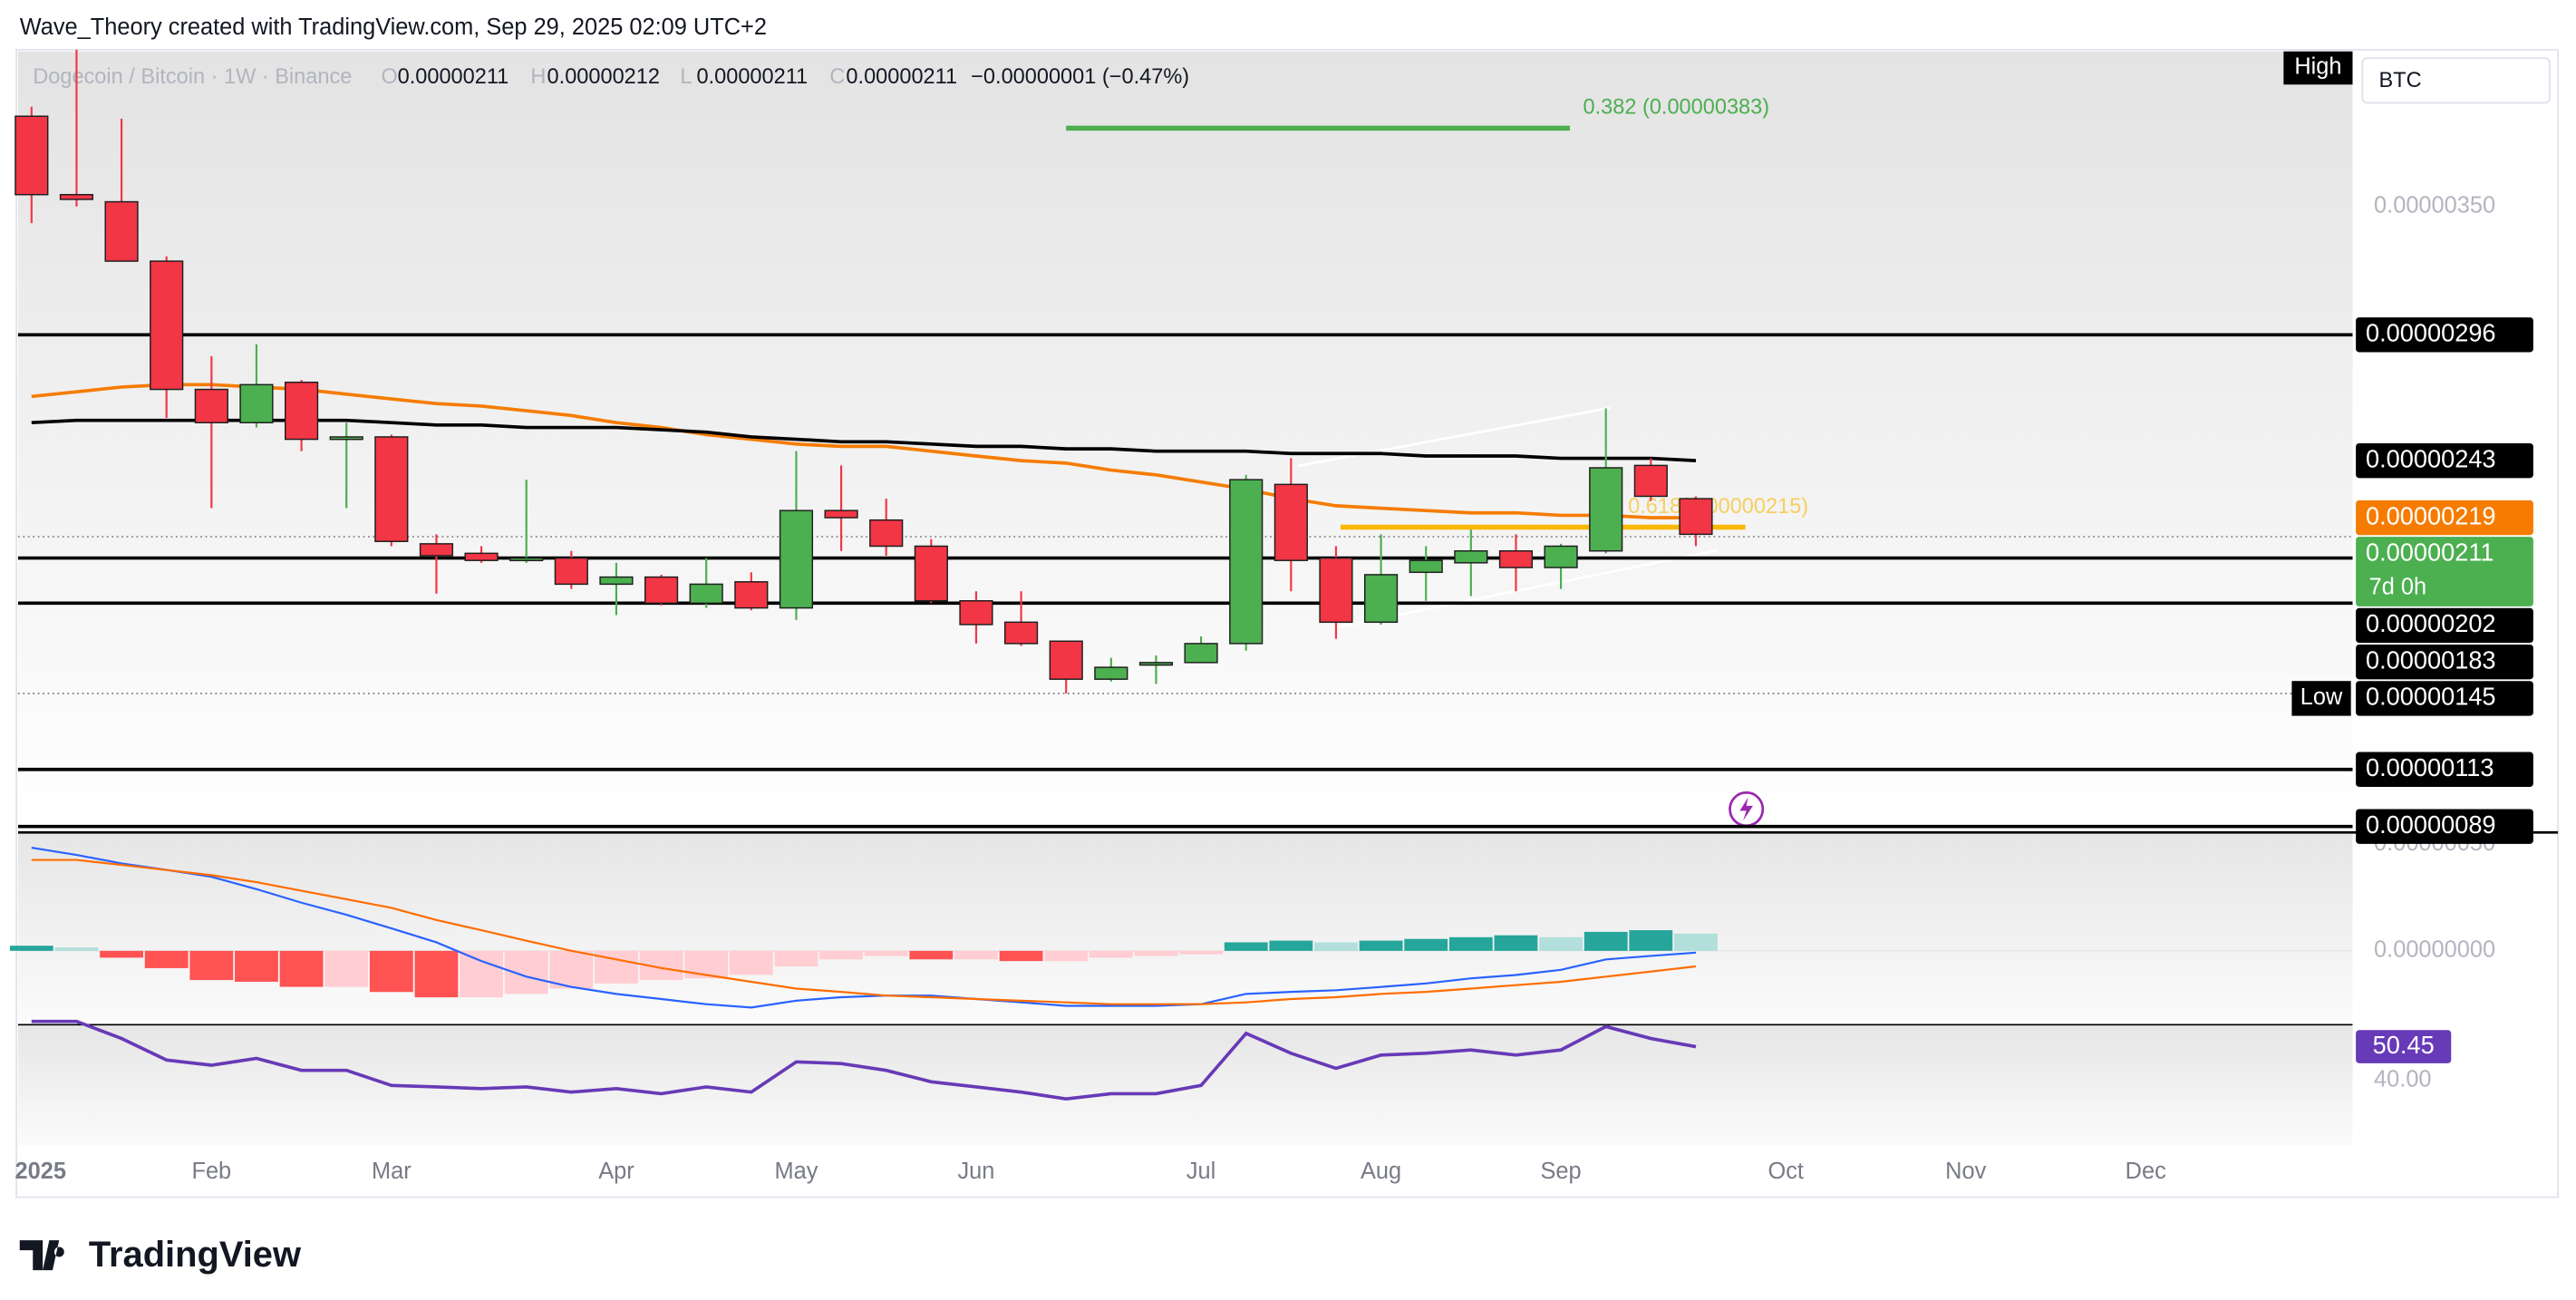 Image resolution: width=2576 pixels, height=1300 pixels. What do you see at coordinates (796, 1171) in the screenshot?
I see `x-tick-label: May` at bounding box center [796, 1171].